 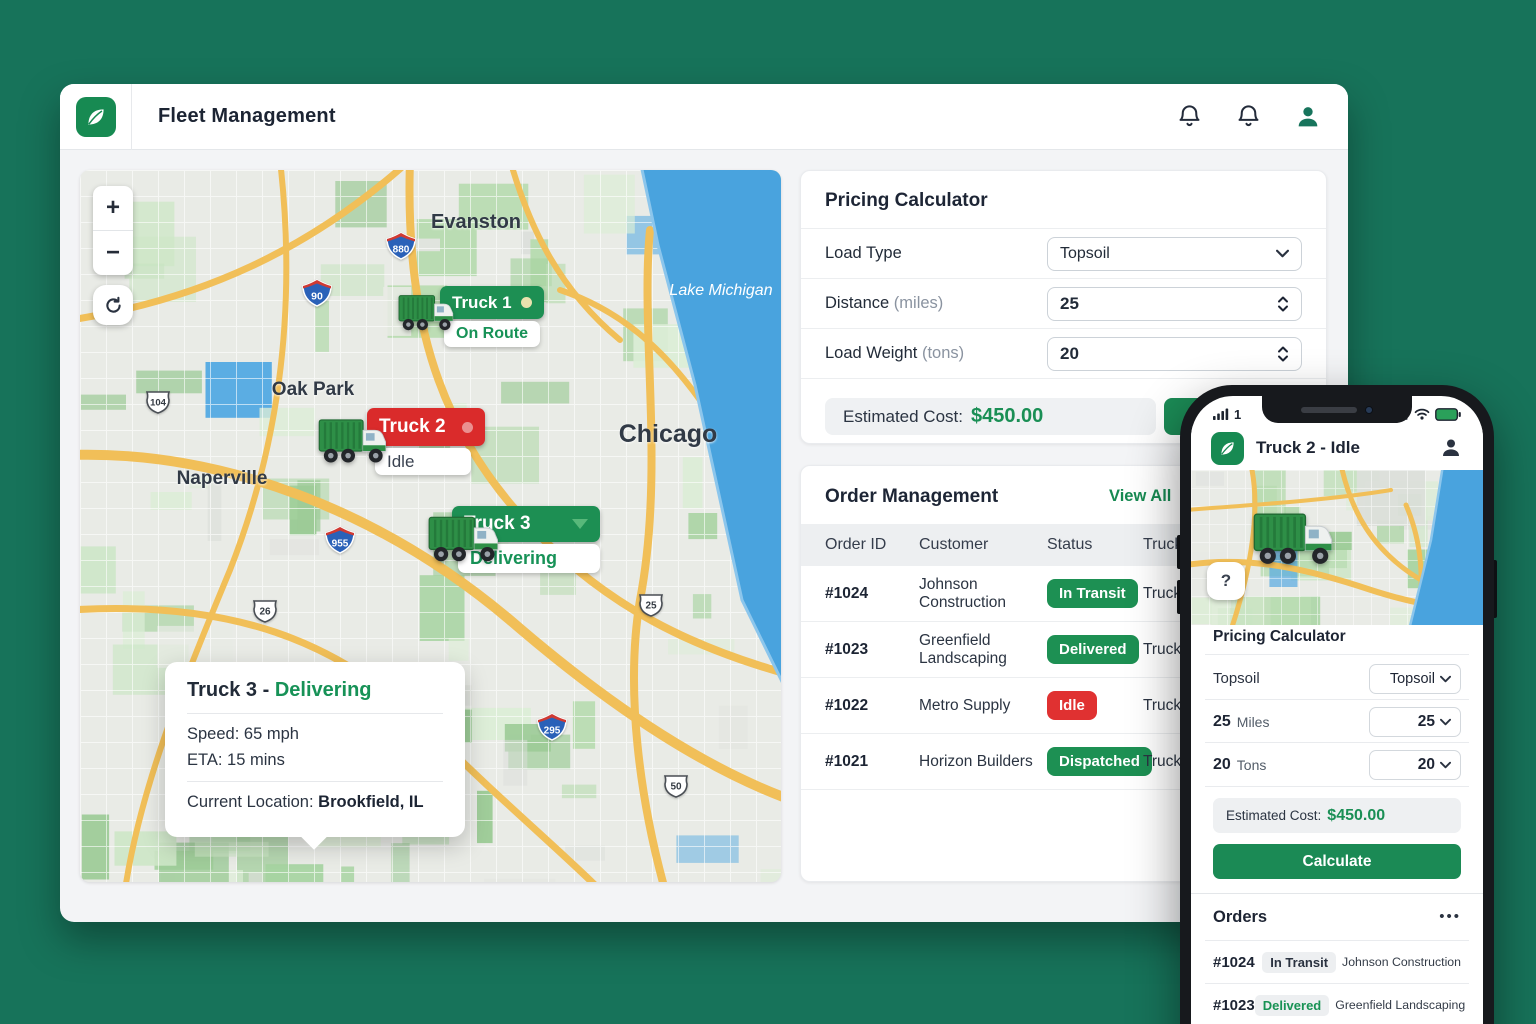 I want to click on phone-power-button, so click(x=1495, y=589).